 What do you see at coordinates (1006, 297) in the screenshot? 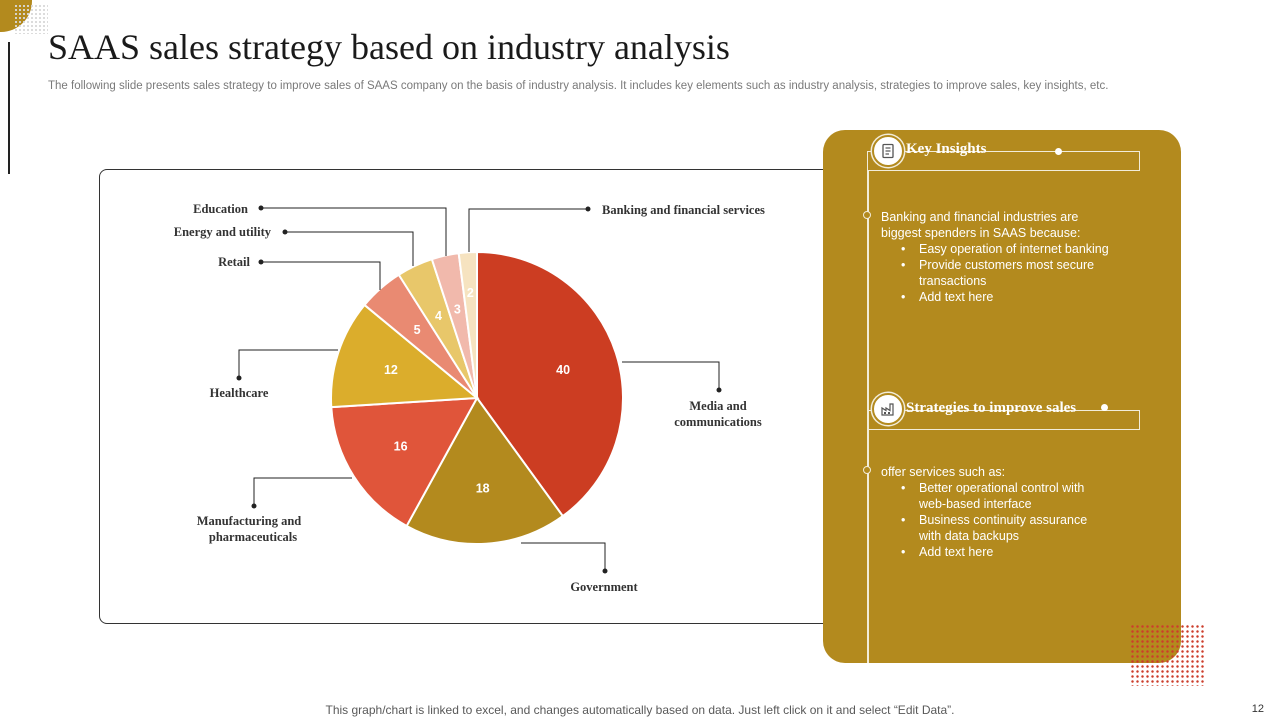
I see `key-insights-bullet: Add text here` at bounding box center [1006, 297].